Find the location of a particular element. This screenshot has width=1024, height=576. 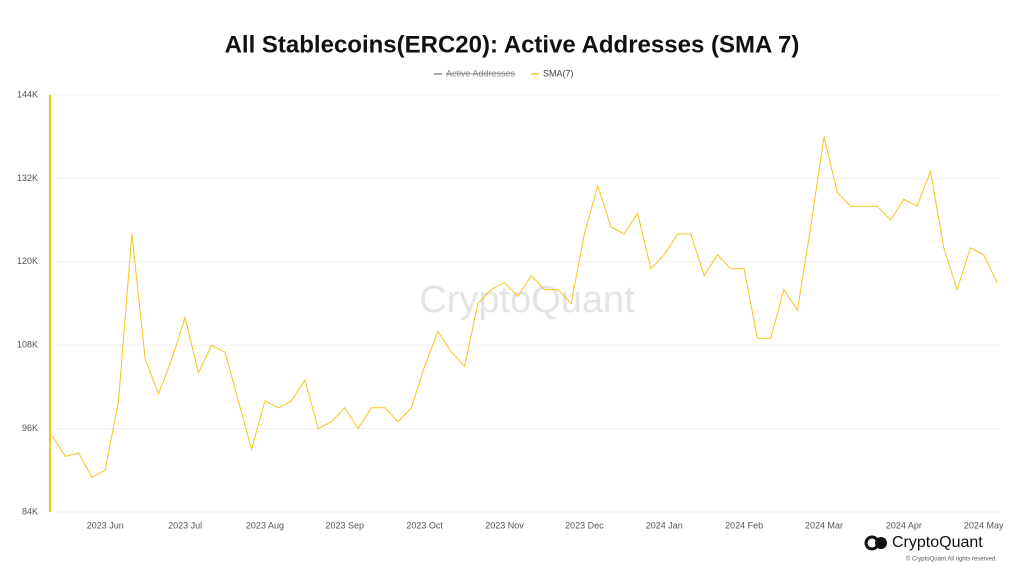

x-tick-label: 2024 May is located at coordinates (984, 525).